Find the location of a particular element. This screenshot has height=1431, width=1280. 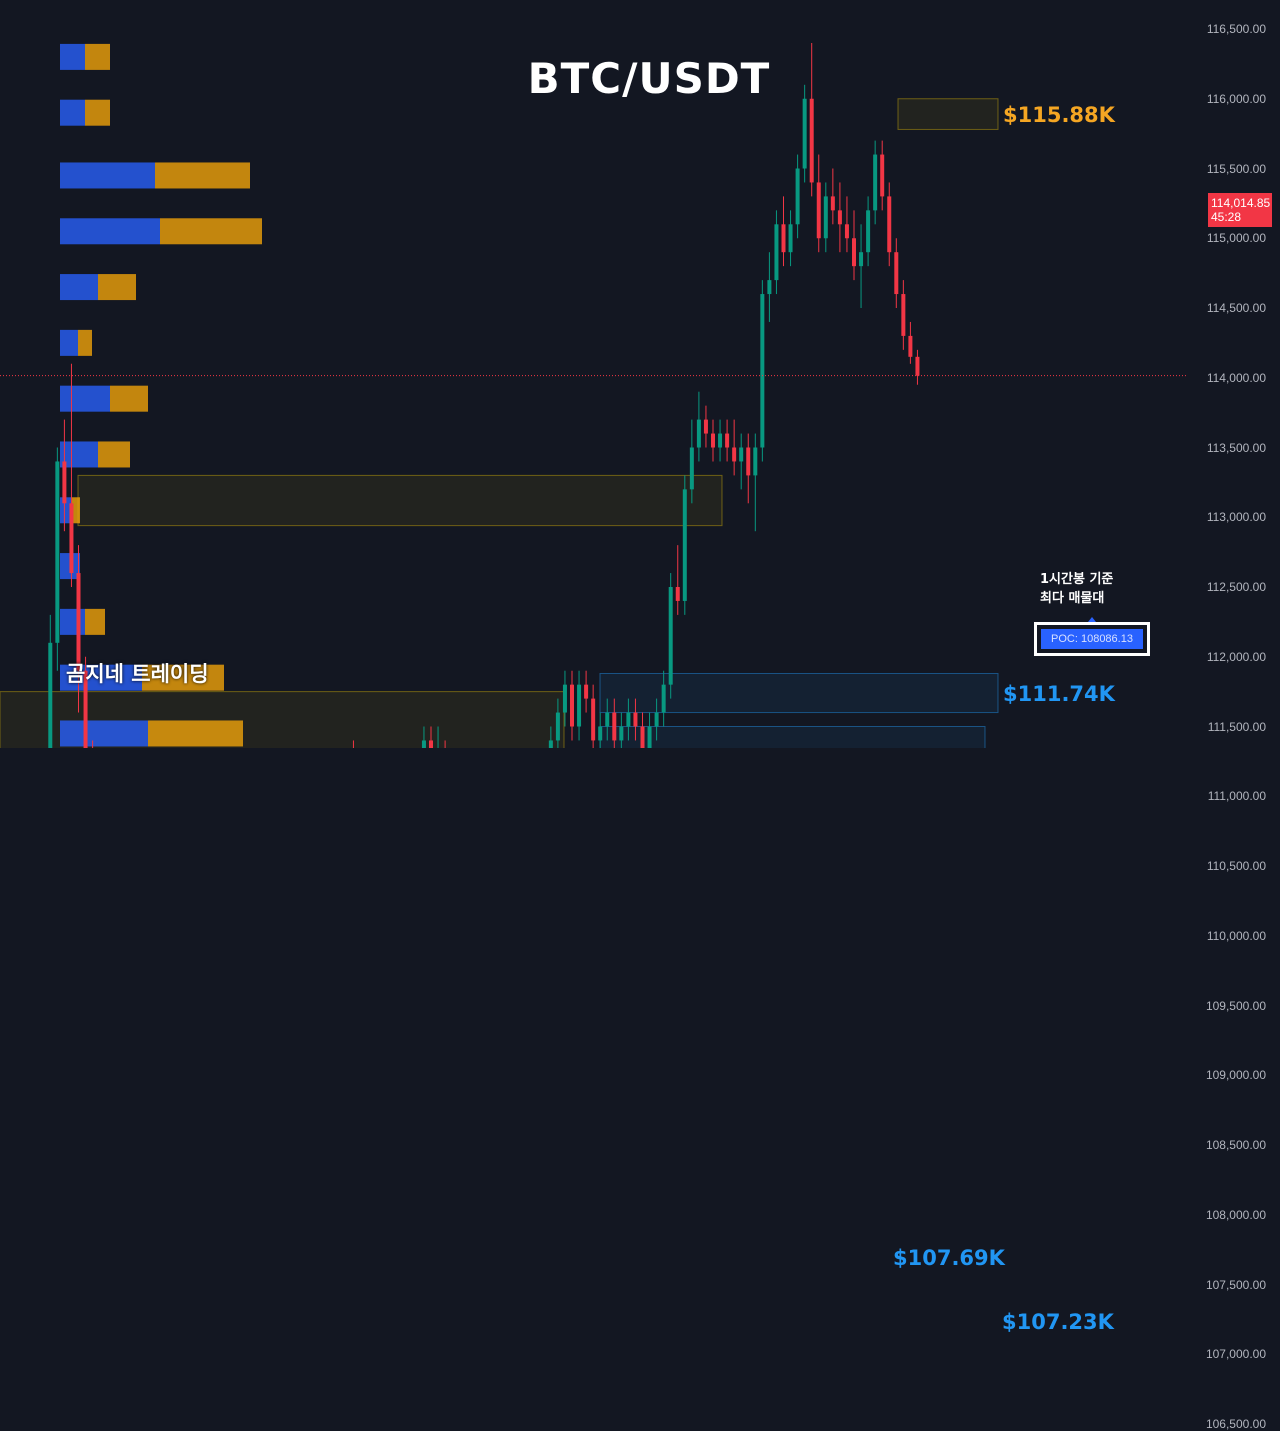

price-axis-label: 109,000.00 is located at coordinates (1235, 1075).